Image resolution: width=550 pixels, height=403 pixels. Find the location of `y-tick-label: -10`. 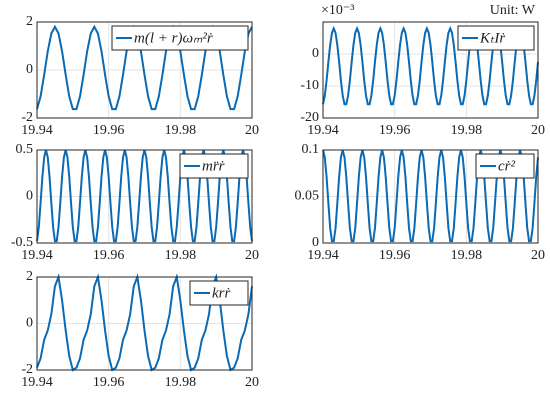

y-tick-label: -10 is located at coordinates (309, 85).